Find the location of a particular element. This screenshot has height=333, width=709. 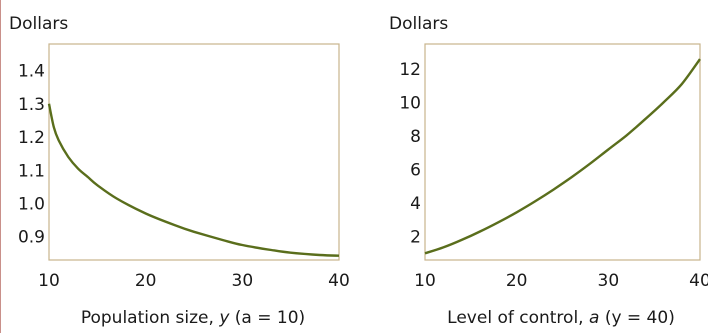

y-tick-labels: 2 4 6 8 10 12 is located at coordinates (410, 153).